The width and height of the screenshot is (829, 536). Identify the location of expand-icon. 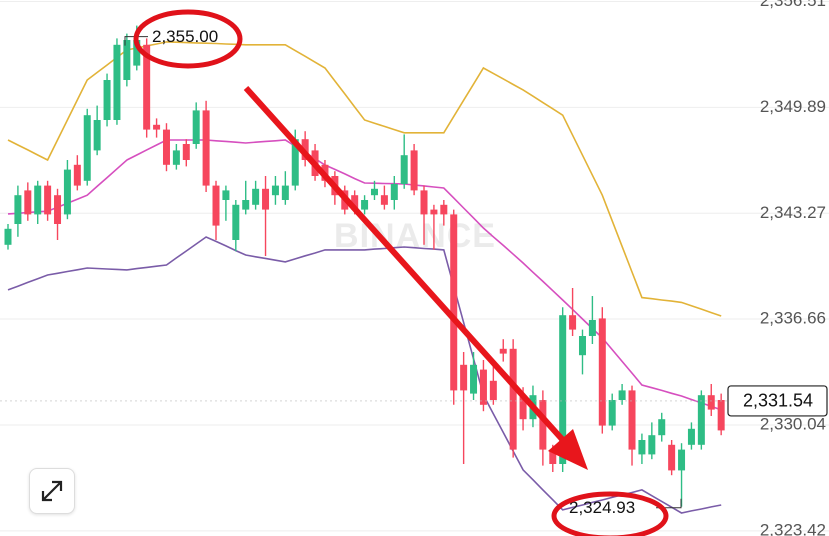
(52, 491).